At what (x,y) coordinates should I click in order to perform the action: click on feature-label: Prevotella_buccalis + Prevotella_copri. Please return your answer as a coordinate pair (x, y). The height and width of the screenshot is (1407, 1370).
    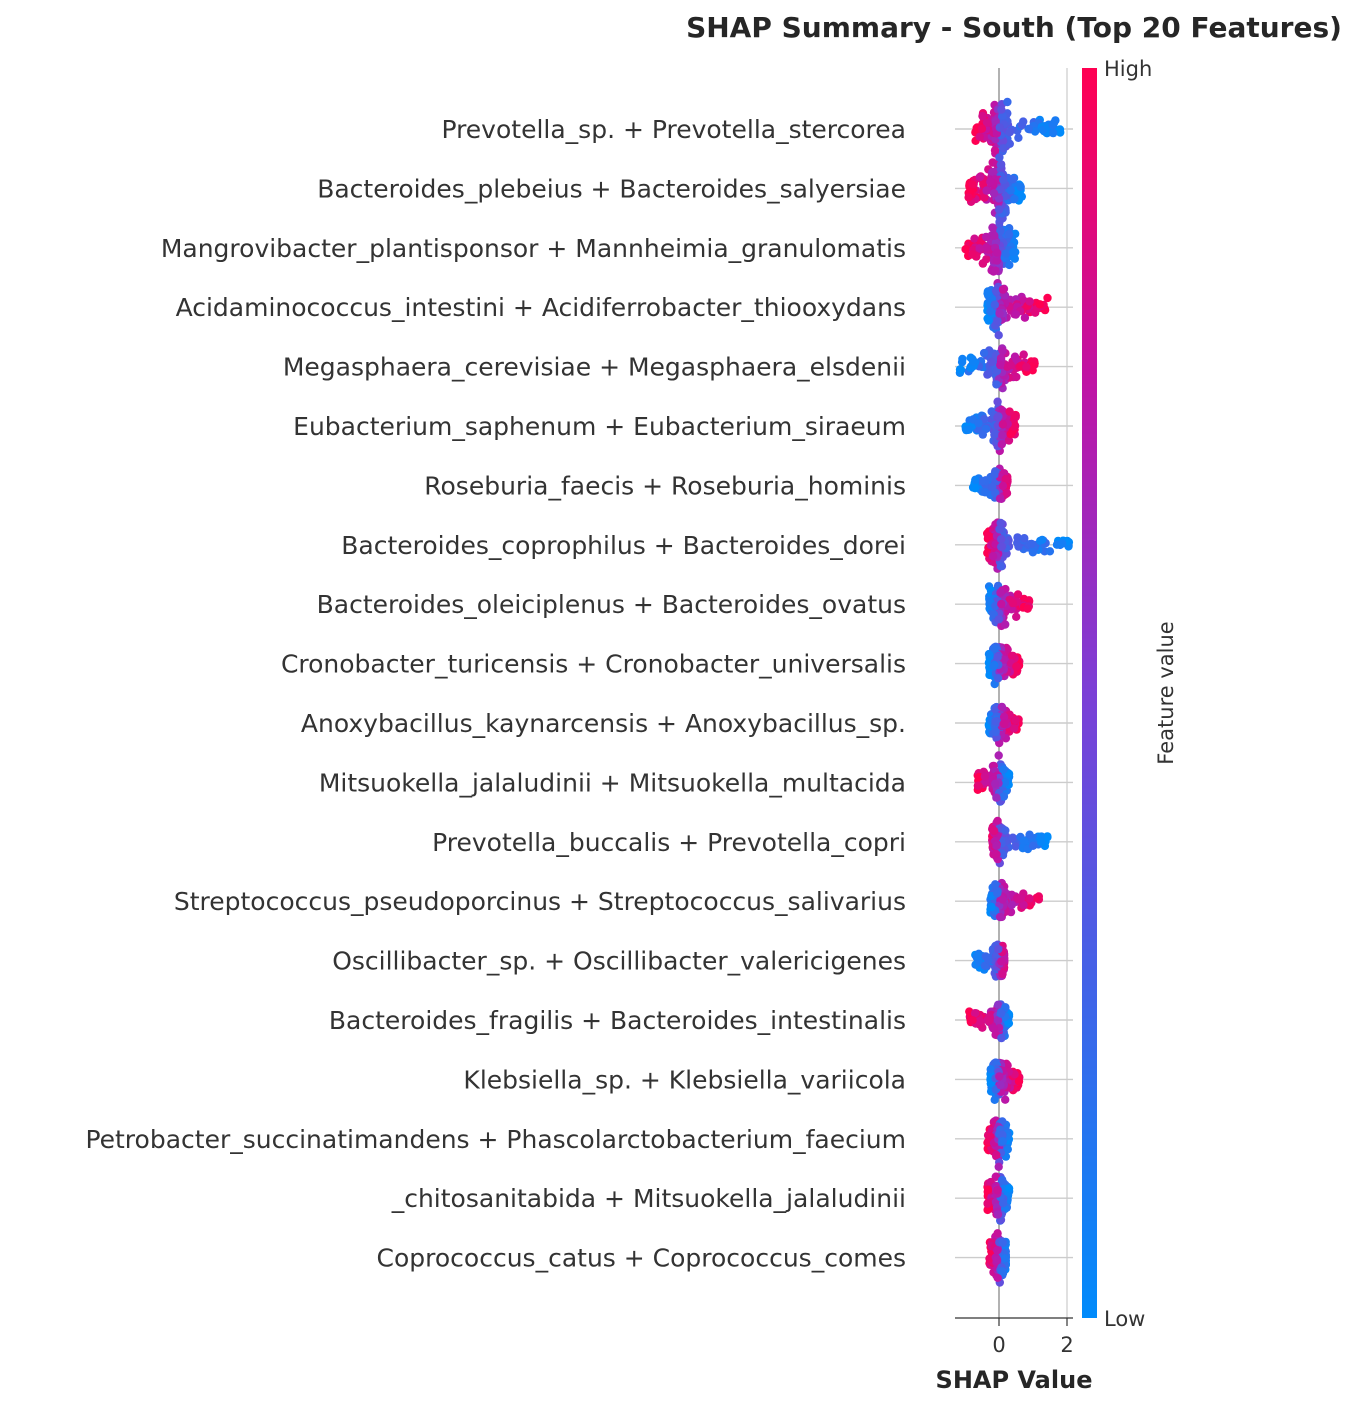
    Looking at the image, I should click on (669, 842).